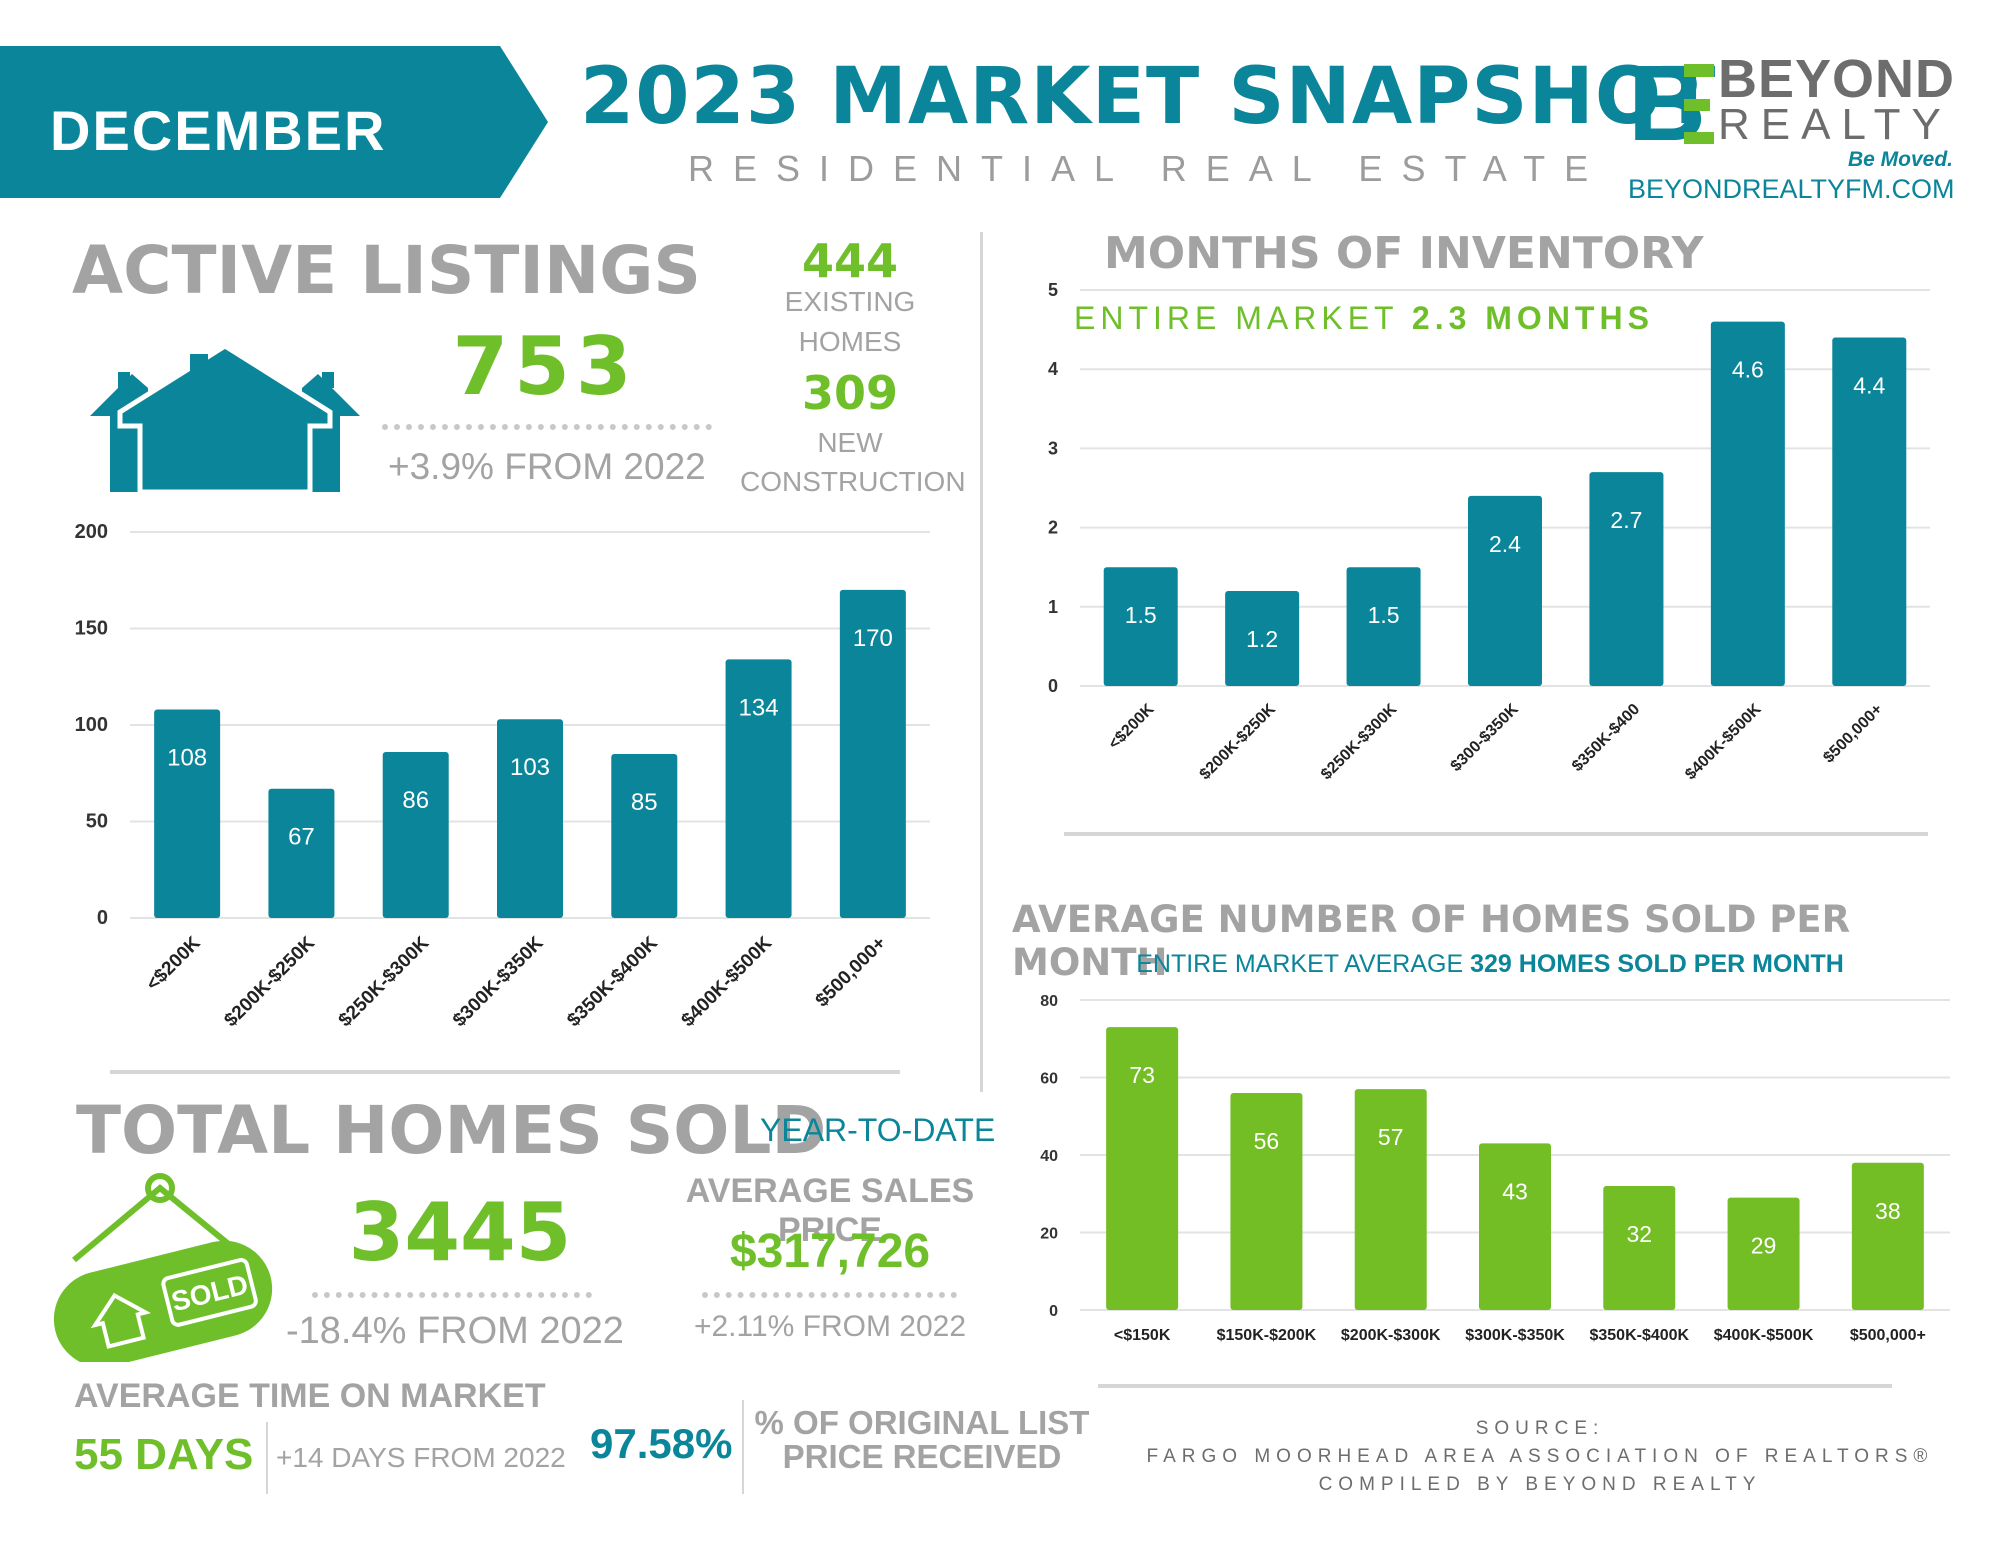 This screenshot has height=1545, width=2000. Describe the element at coordinates (1267, 1335) in the screenshot. I see `x-tick-label: $150K-$200K` at that location.